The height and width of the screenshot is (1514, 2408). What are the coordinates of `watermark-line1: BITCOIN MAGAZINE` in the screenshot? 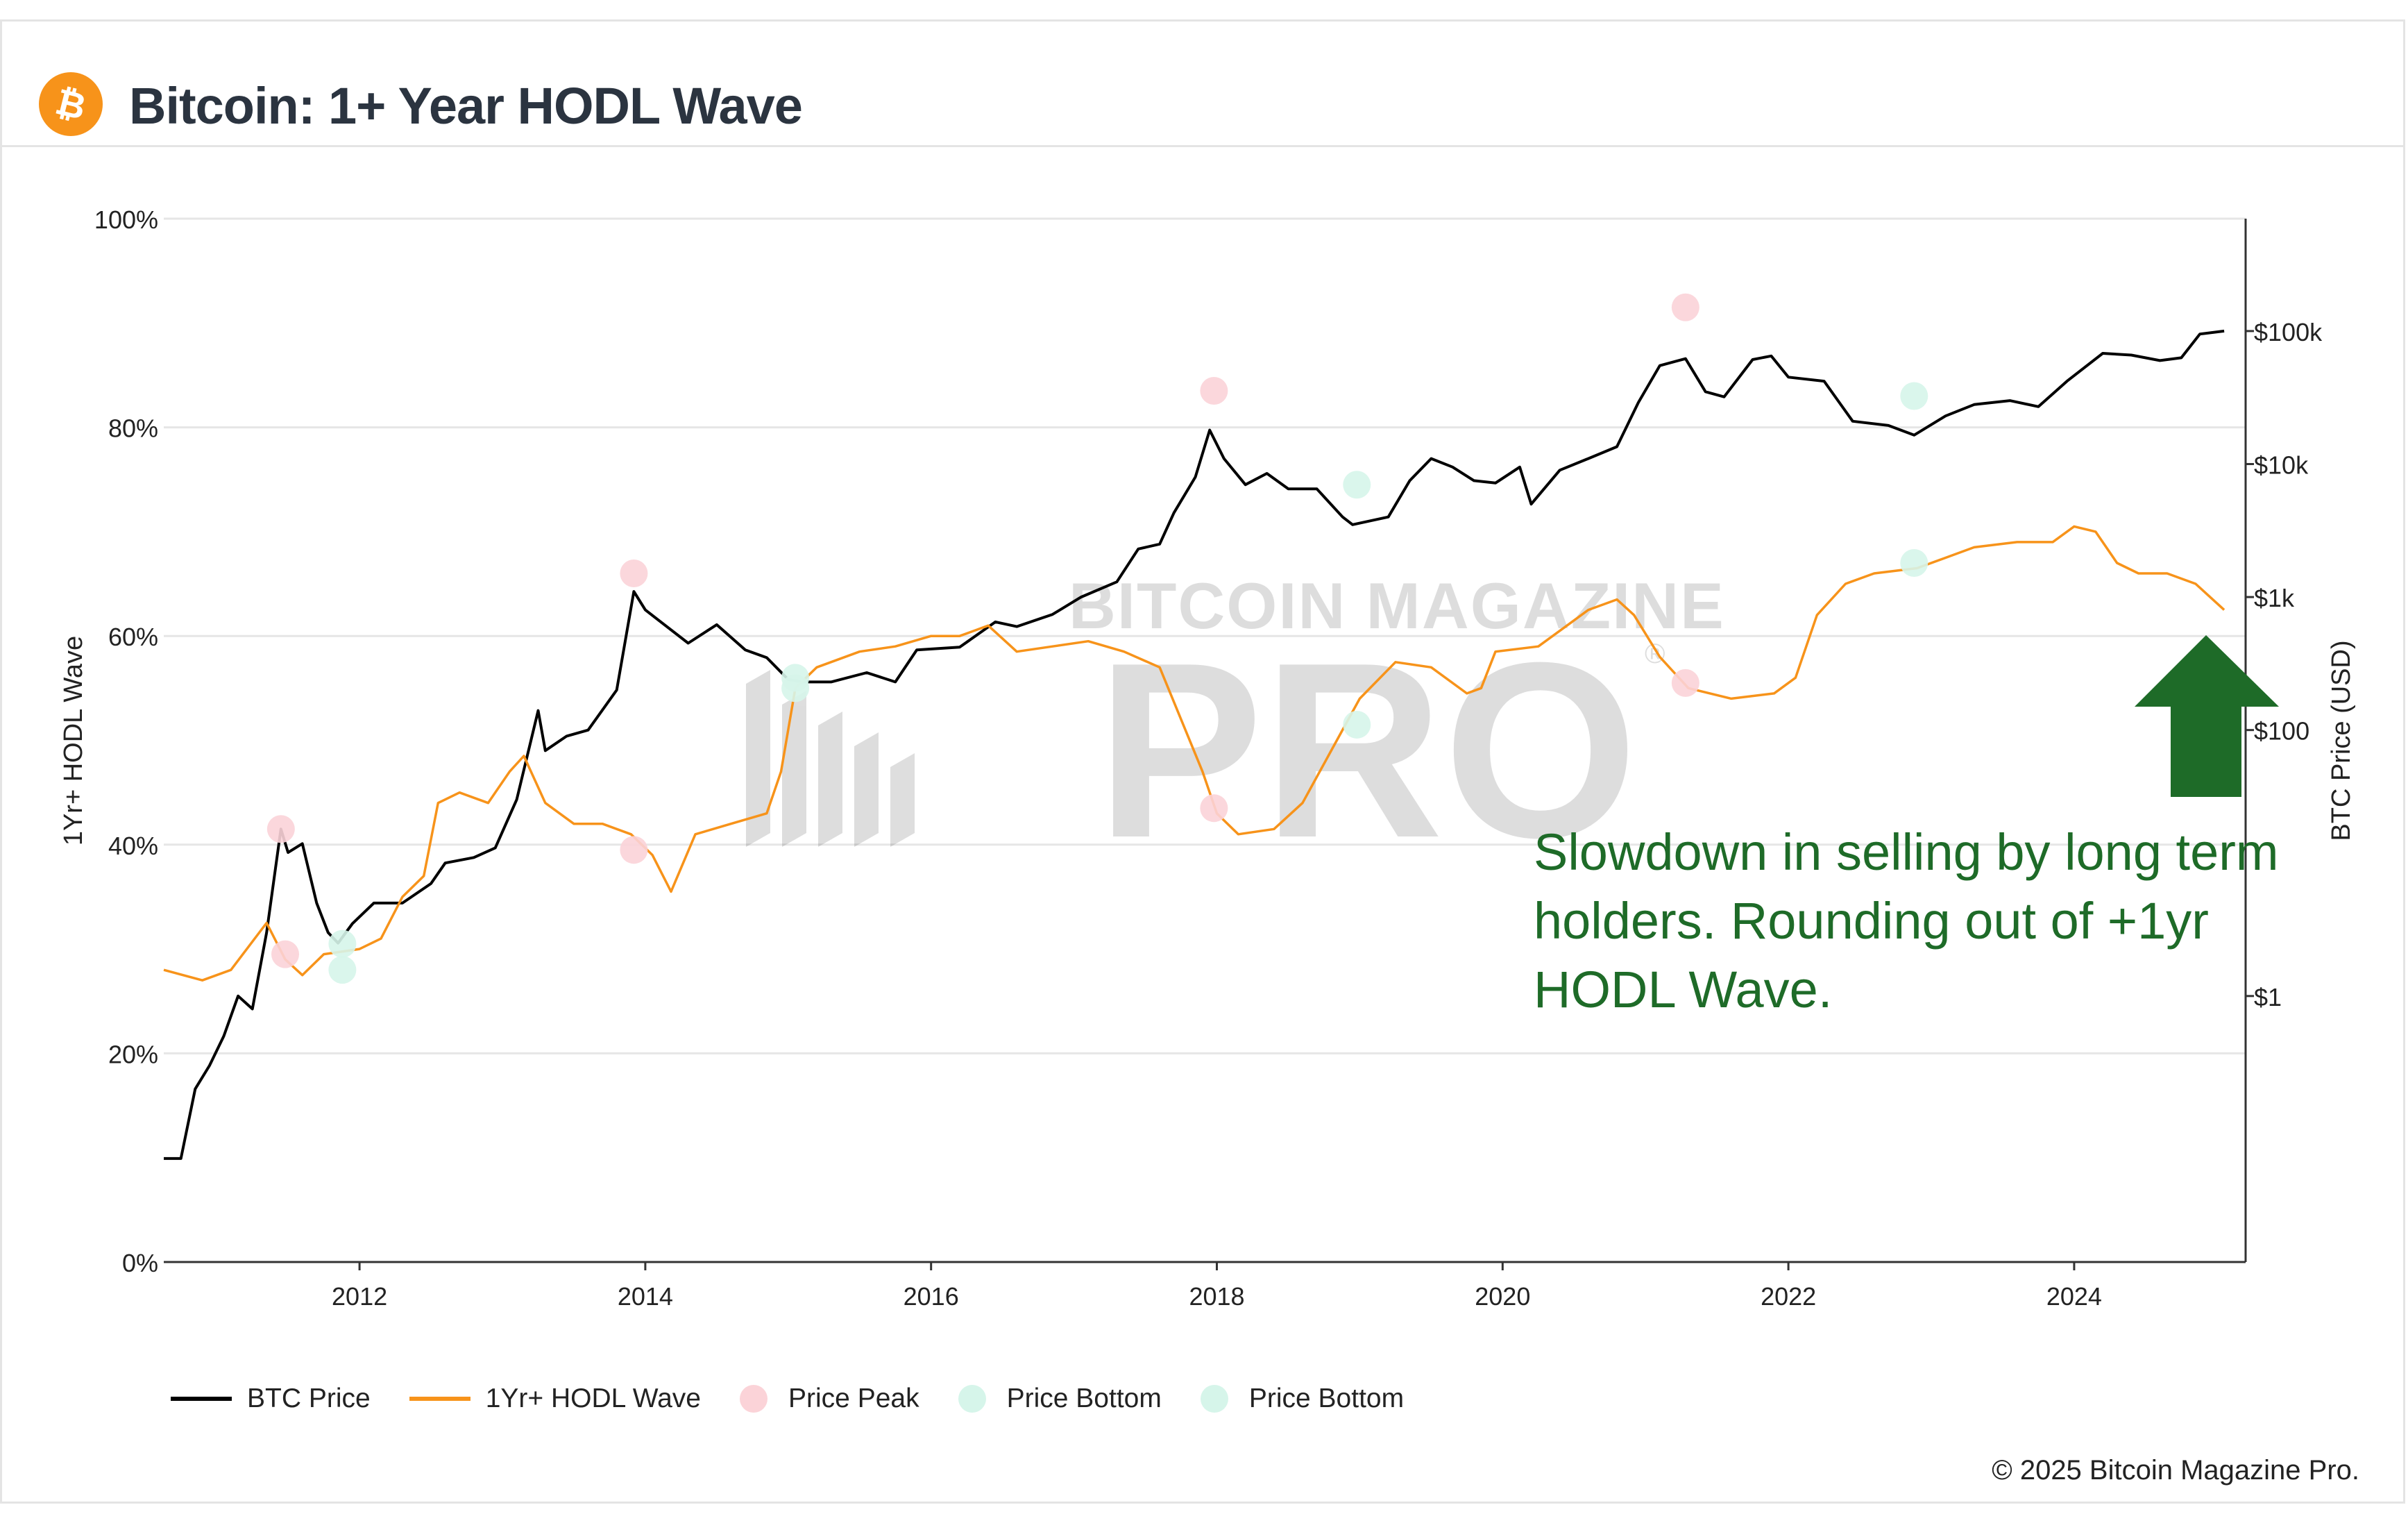 It's located at (1397, 605).